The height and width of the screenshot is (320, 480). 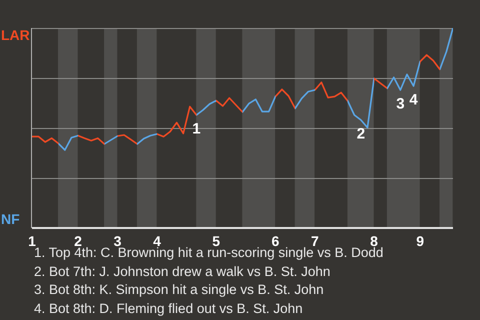 I want to click on annotation: 4, so click(x=413, y=100).